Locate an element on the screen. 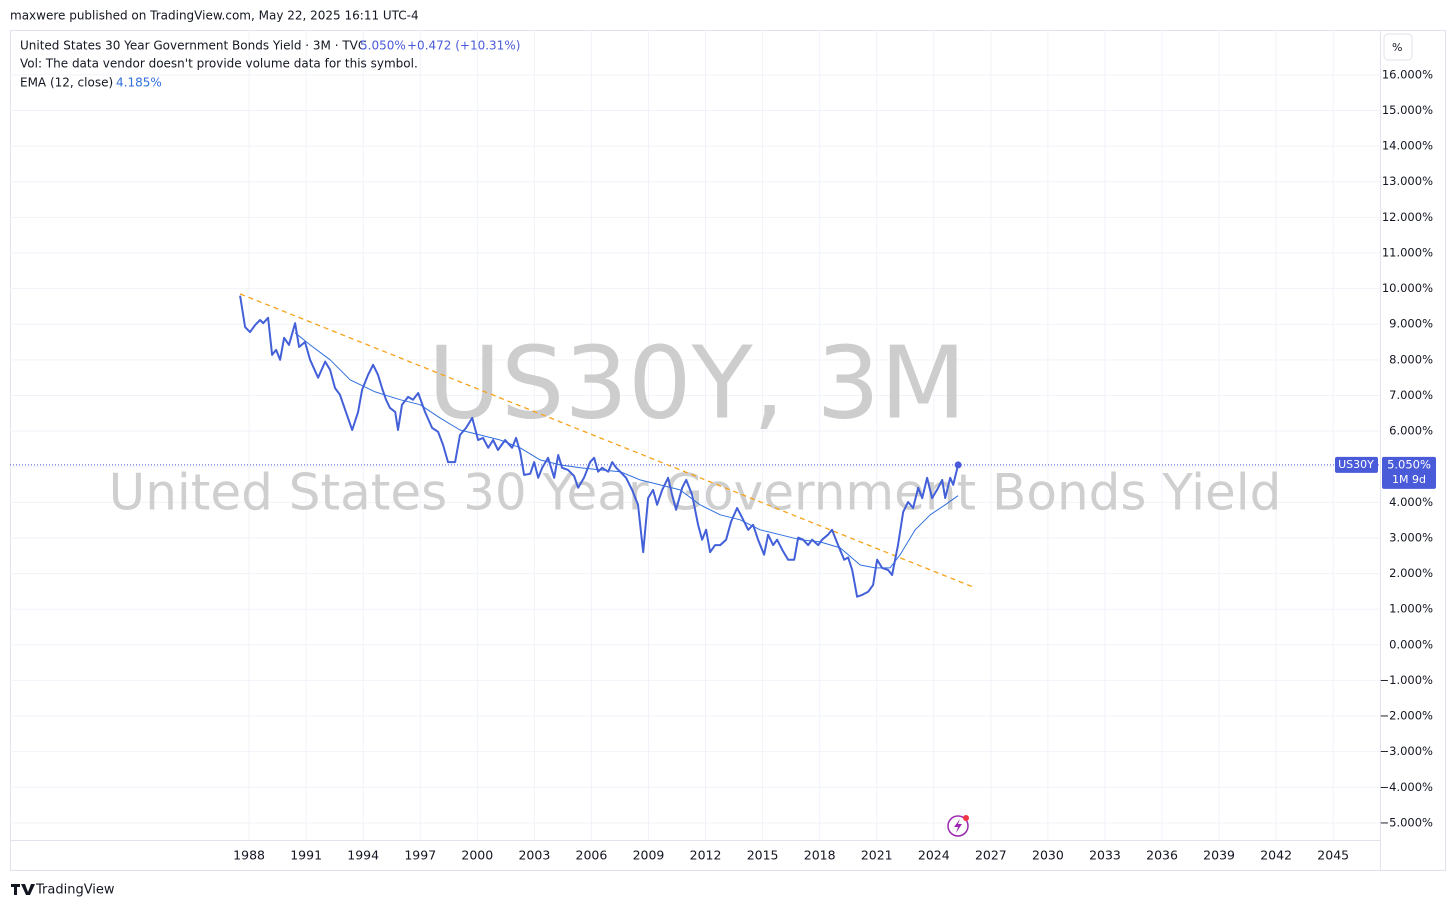 The height and width of the screenshot is (909, 1456). x-tick-label: 1994 is located at coordinates (363, 855).